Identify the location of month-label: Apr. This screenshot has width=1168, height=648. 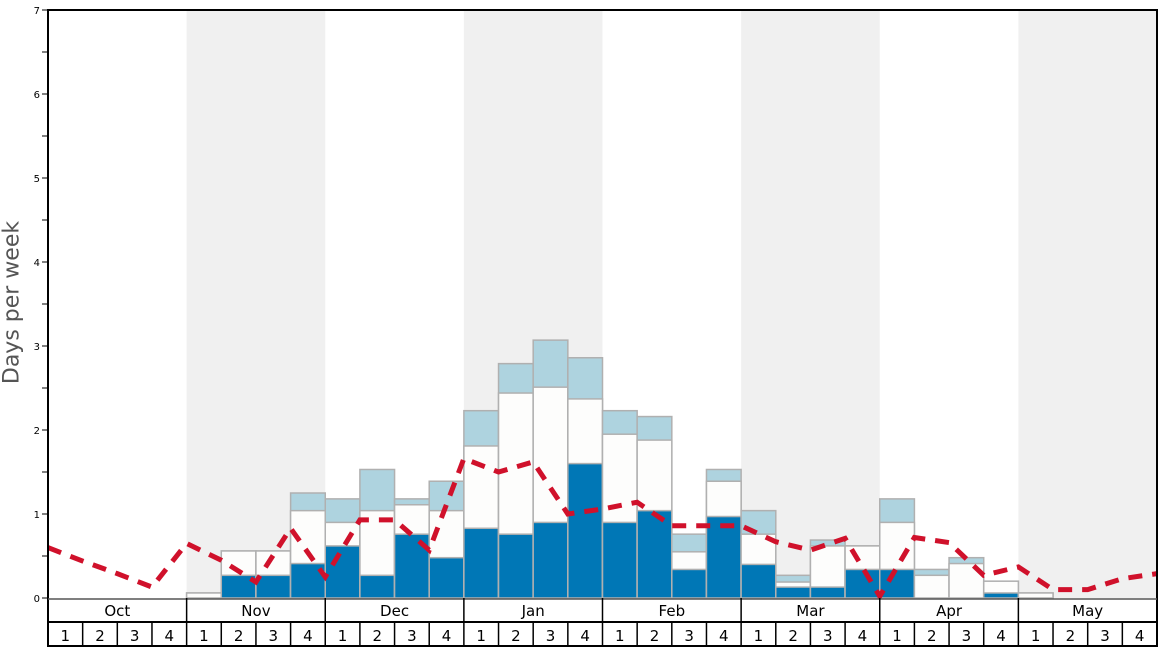
(949, 611).